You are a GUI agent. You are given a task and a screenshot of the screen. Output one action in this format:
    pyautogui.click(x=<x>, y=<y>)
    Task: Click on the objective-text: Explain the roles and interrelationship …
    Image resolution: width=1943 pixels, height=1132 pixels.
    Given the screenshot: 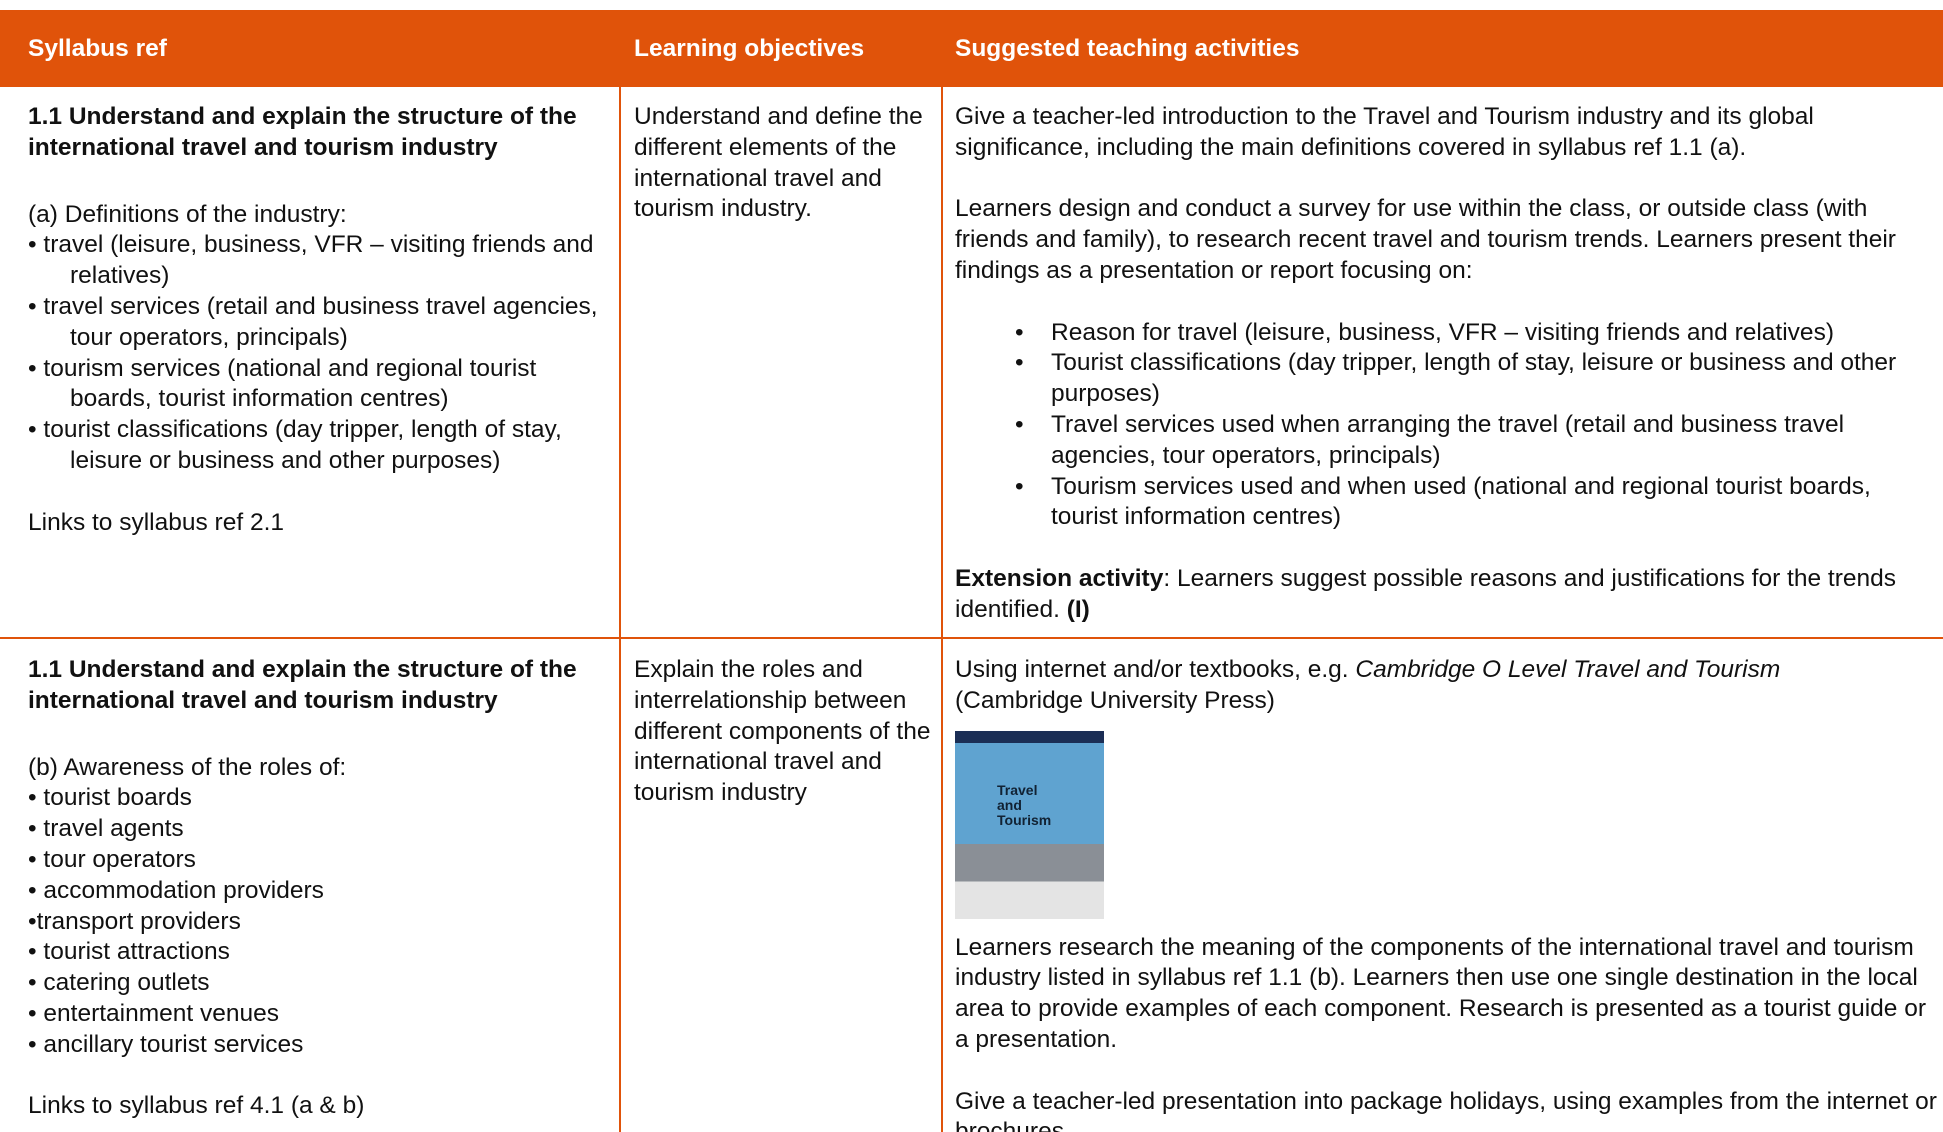 What is the action you would take?
    pyautogui.click(x=782, y=731)
    